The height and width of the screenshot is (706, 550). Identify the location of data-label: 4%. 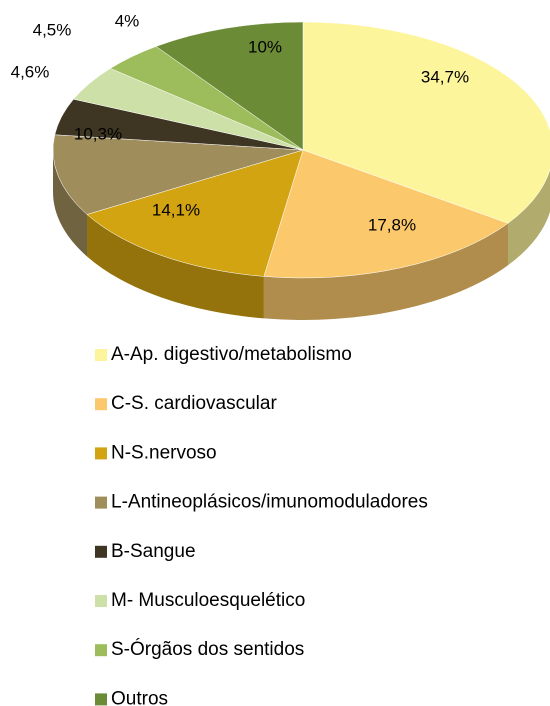
(127, 20).